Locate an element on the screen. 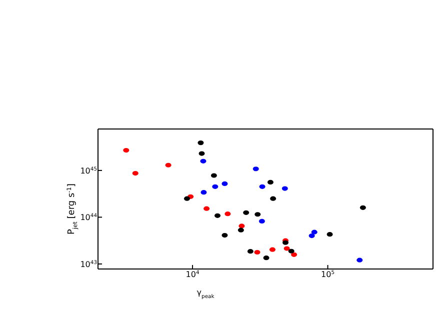  y-tick-label: 10$^{45}$ is located at coordinates (88, 171).